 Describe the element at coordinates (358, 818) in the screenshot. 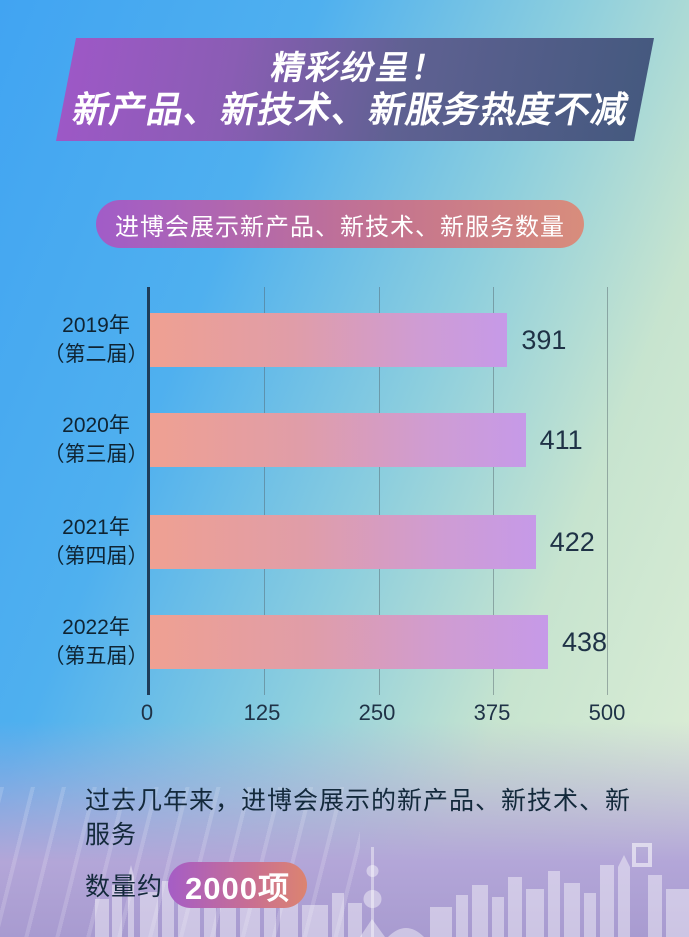

I see `footer-line-1: 过去几年来，进博会展示的新产品、新技术、新服务` at that location.